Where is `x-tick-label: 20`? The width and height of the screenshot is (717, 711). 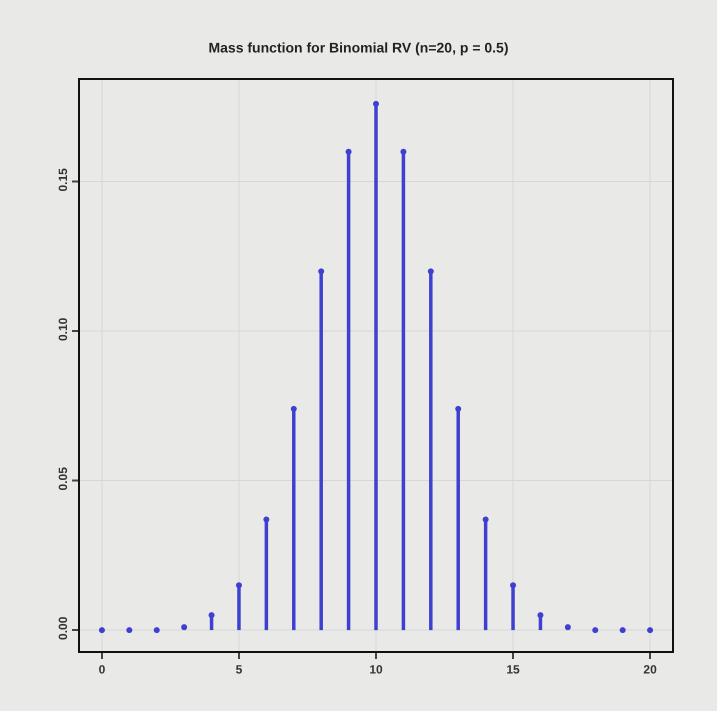 x-tick-label: 20 is located at coordinates (650, 669).